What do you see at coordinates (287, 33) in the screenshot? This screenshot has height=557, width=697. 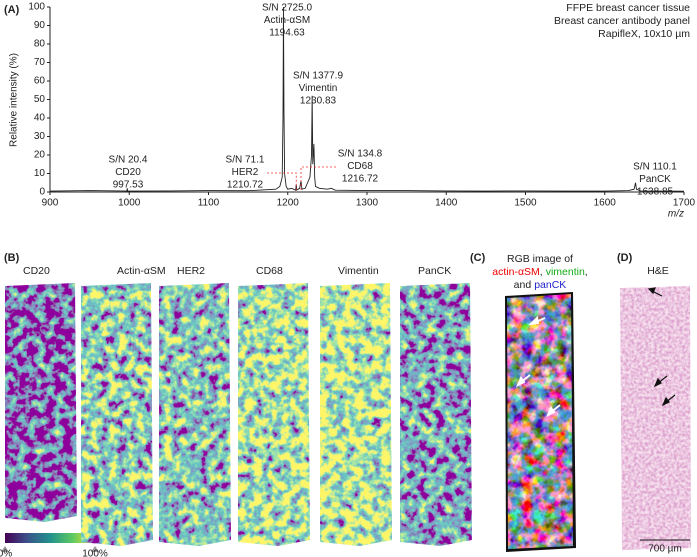 I see `peak-annotation: 1194.63` at bounding box center [287, 33].